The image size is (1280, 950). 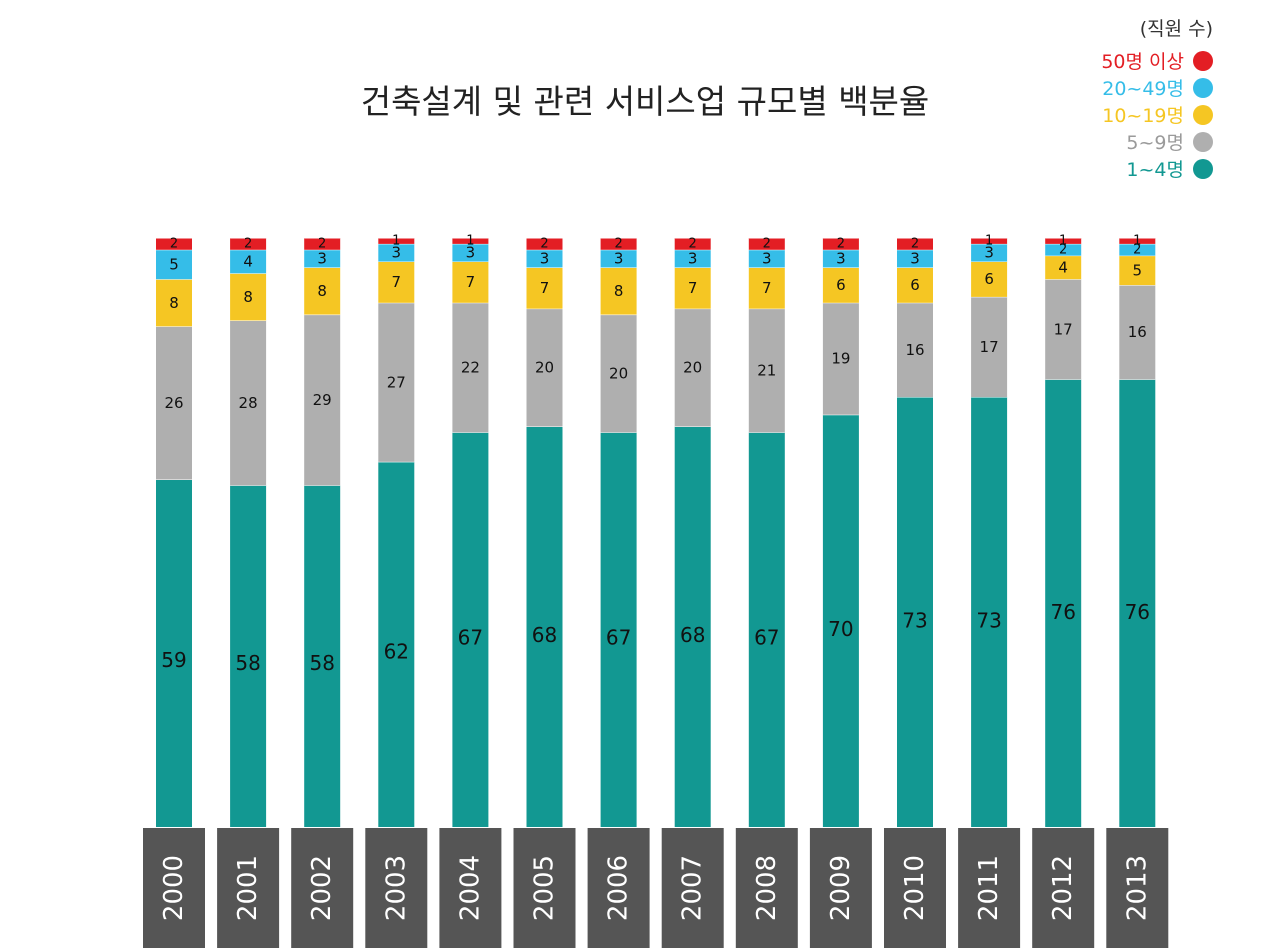 I want to click on legend-label-s1: 5~9명, so click(x=1155, y=143).